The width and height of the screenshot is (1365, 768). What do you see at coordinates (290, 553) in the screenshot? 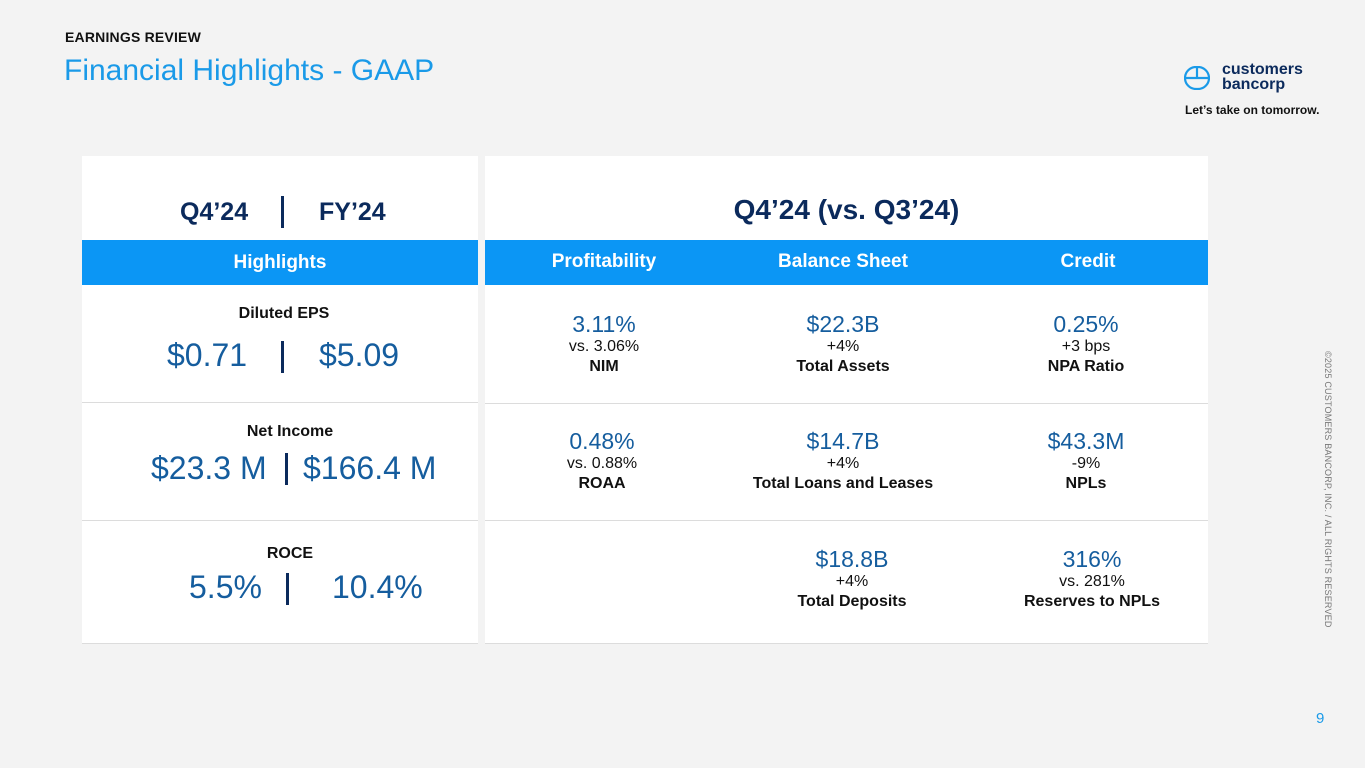
I see `metric-label: ROCE` at bounding box center [290, 553].